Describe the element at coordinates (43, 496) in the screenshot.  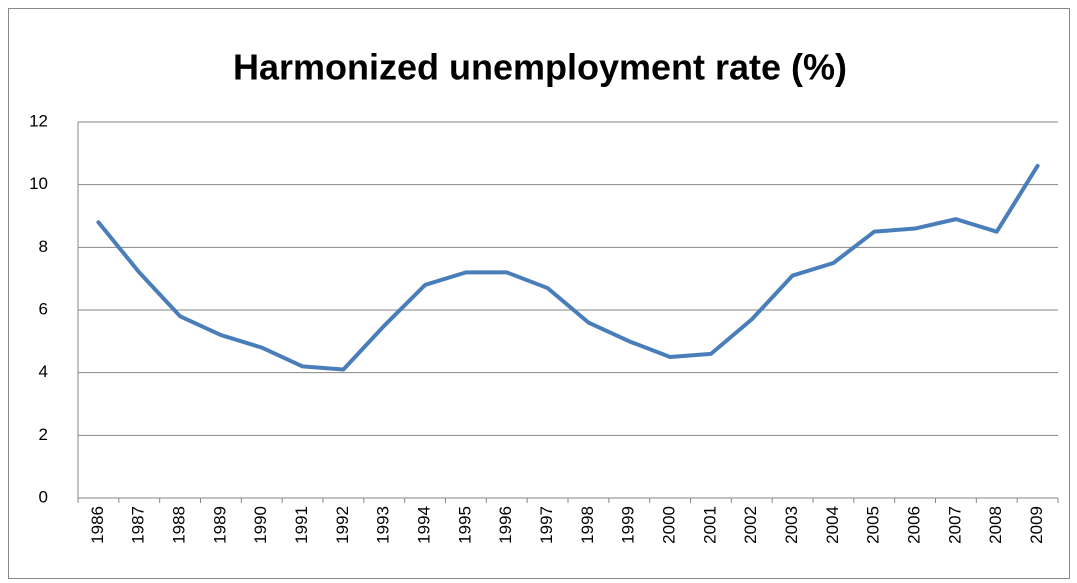
I see `y-tick-label: 0` at that location.